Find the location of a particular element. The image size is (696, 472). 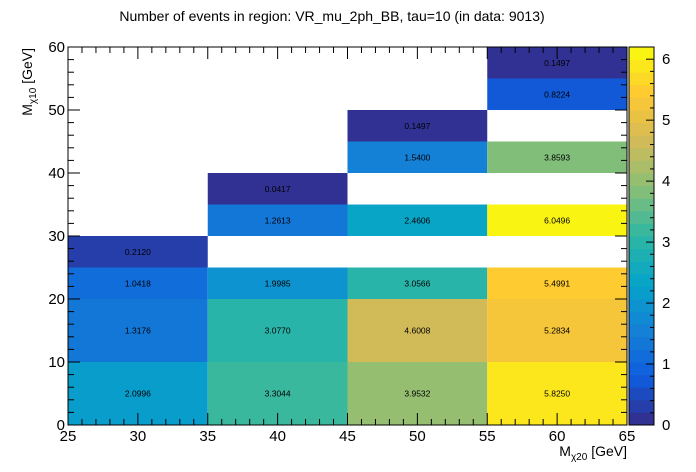

x-axis-title-subscript: χ20 is located at coordinates (579, 457).